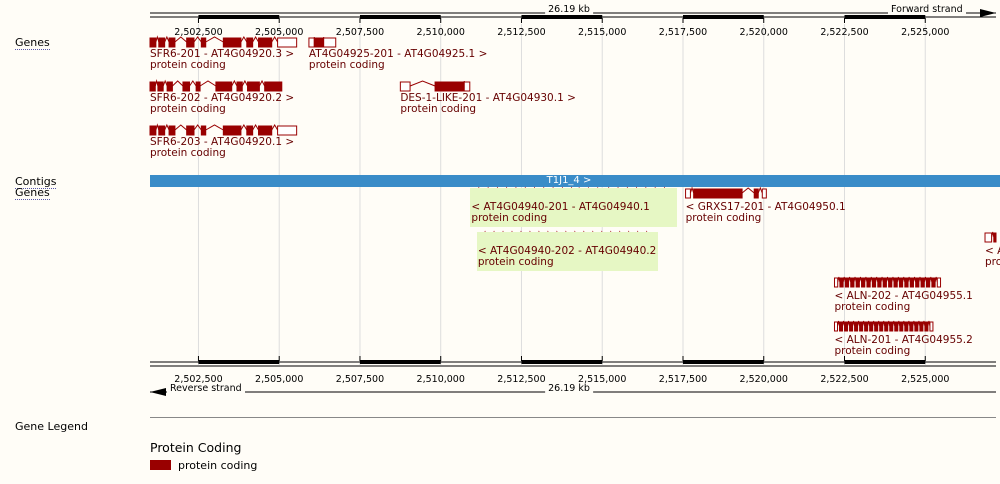  I want to click on gene-label-reverse: < ALN-202 - AT4G04955.1 protein coding, so click(903, 301).